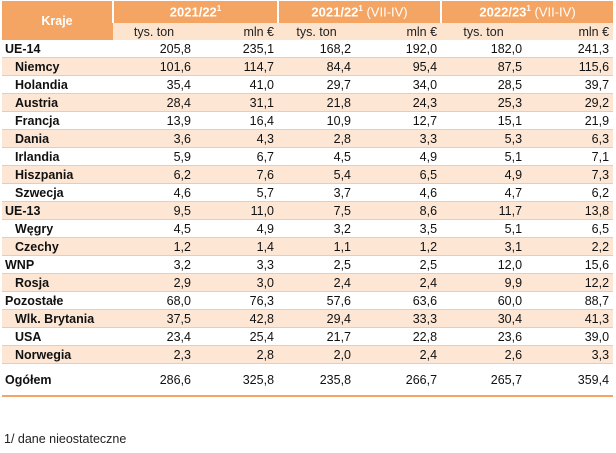 The width and height of the screenshot is (616, 453). Describe the element at coordinates (237, 31) in the screenshot. I see `unit-eur-1: mln €` at that location.